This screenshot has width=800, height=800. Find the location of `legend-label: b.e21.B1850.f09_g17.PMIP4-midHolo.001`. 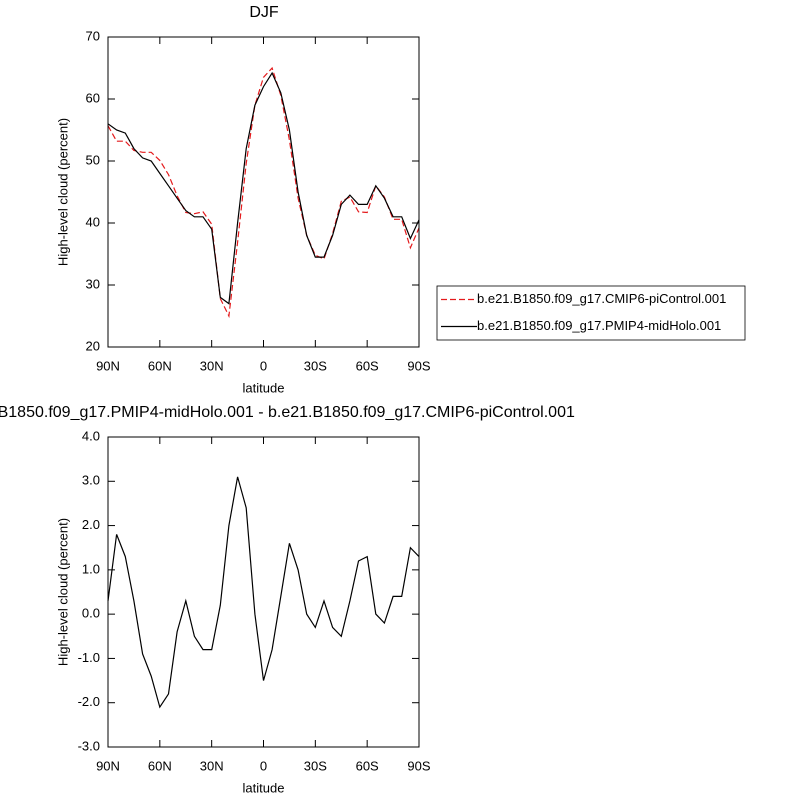

legend-label: b.e21.B1850.f09_g17.PMIP4-midHolo.001 is located at coordinates (599, 325).